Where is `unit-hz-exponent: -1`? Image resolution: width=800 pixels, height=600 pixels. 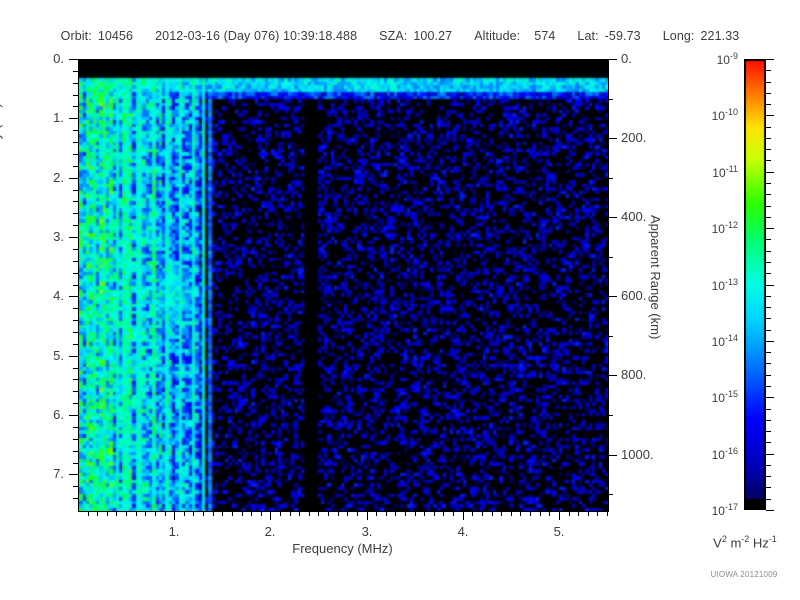
unit-hz-exponent: -1 is located at coordinates (772, 539).